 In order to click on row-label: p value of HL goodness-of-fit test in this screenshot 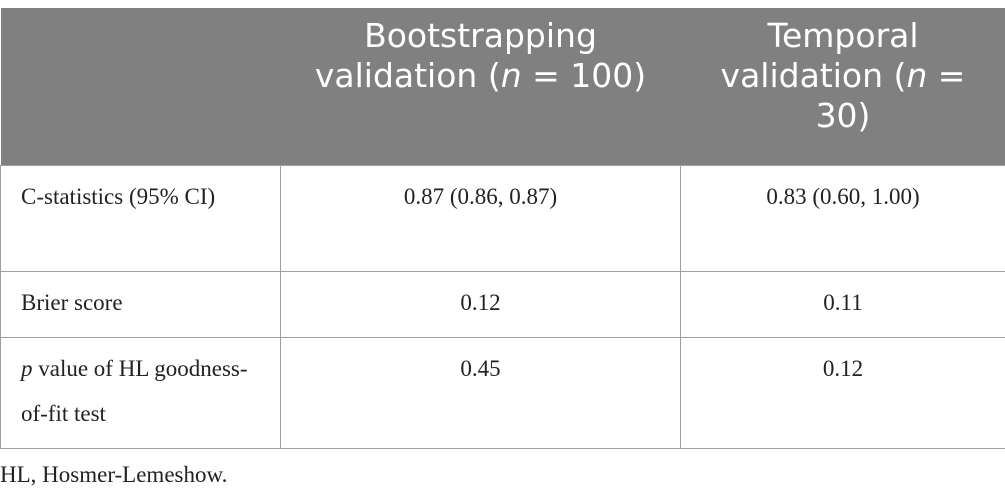, I will do `click(140, 392)`.